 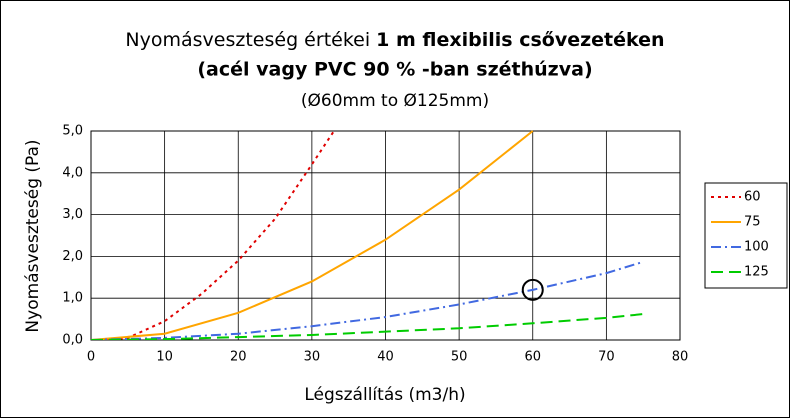 What do you see at coordinates (385, 357) in the screenshot?
I see `x-tick-label: 40` at bounding box center [385, 357].